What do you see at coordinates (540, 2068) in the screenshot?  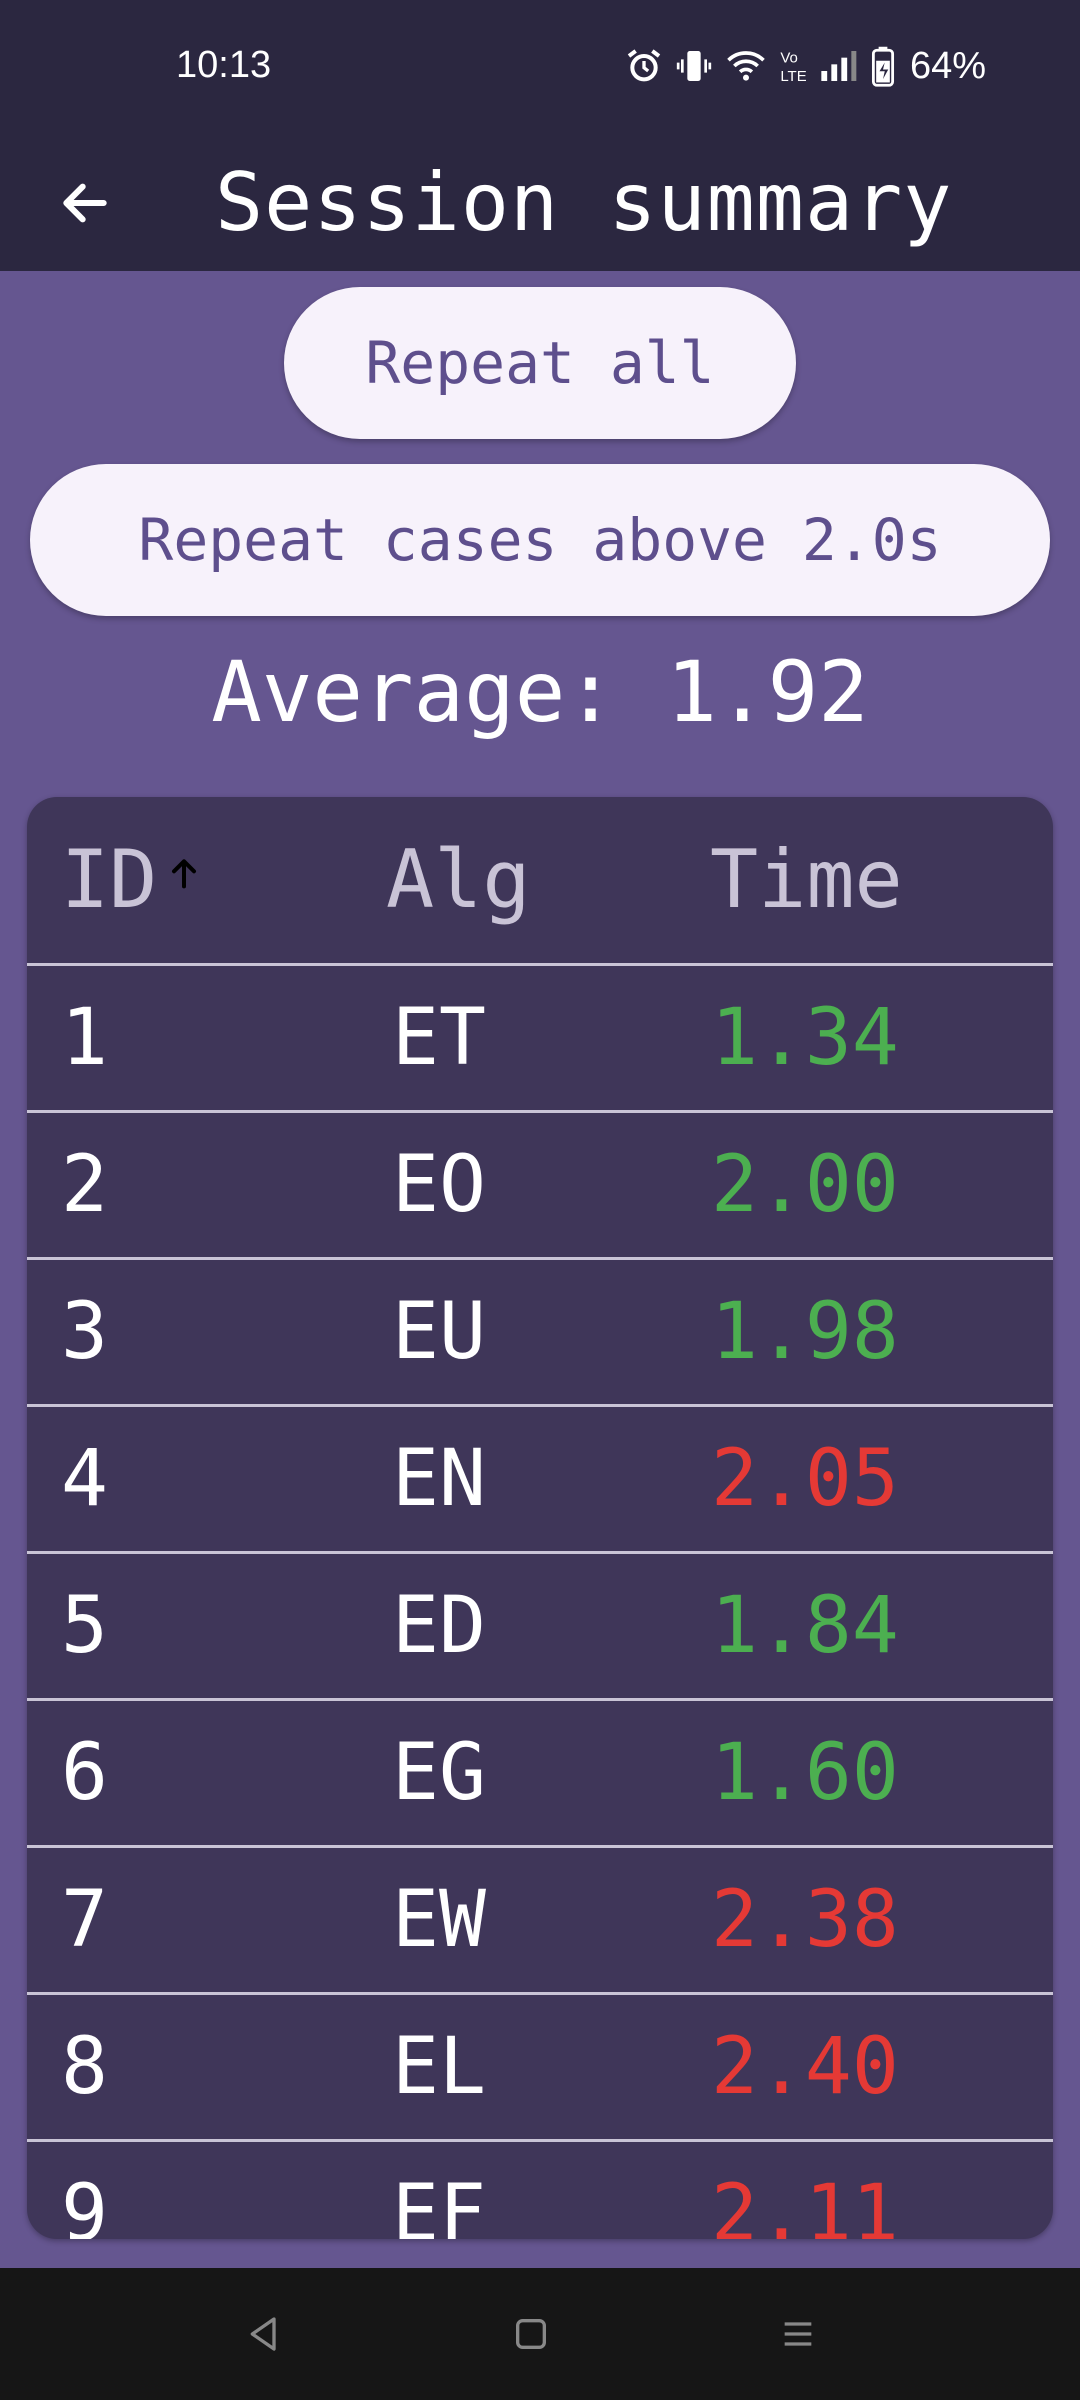 I see `table-row: 8 EL 2.40` at bounding box center [540, 2068].